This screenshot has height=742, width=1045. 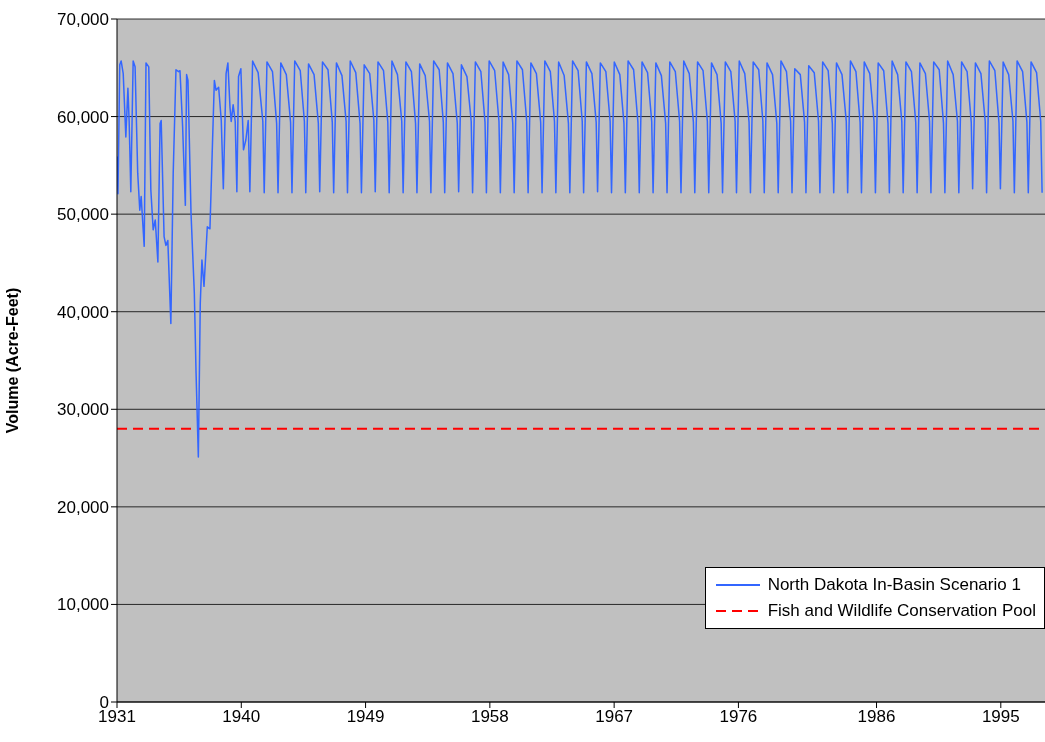 I want to click on x-tick-label: 1976, so click(x=738, y=717).